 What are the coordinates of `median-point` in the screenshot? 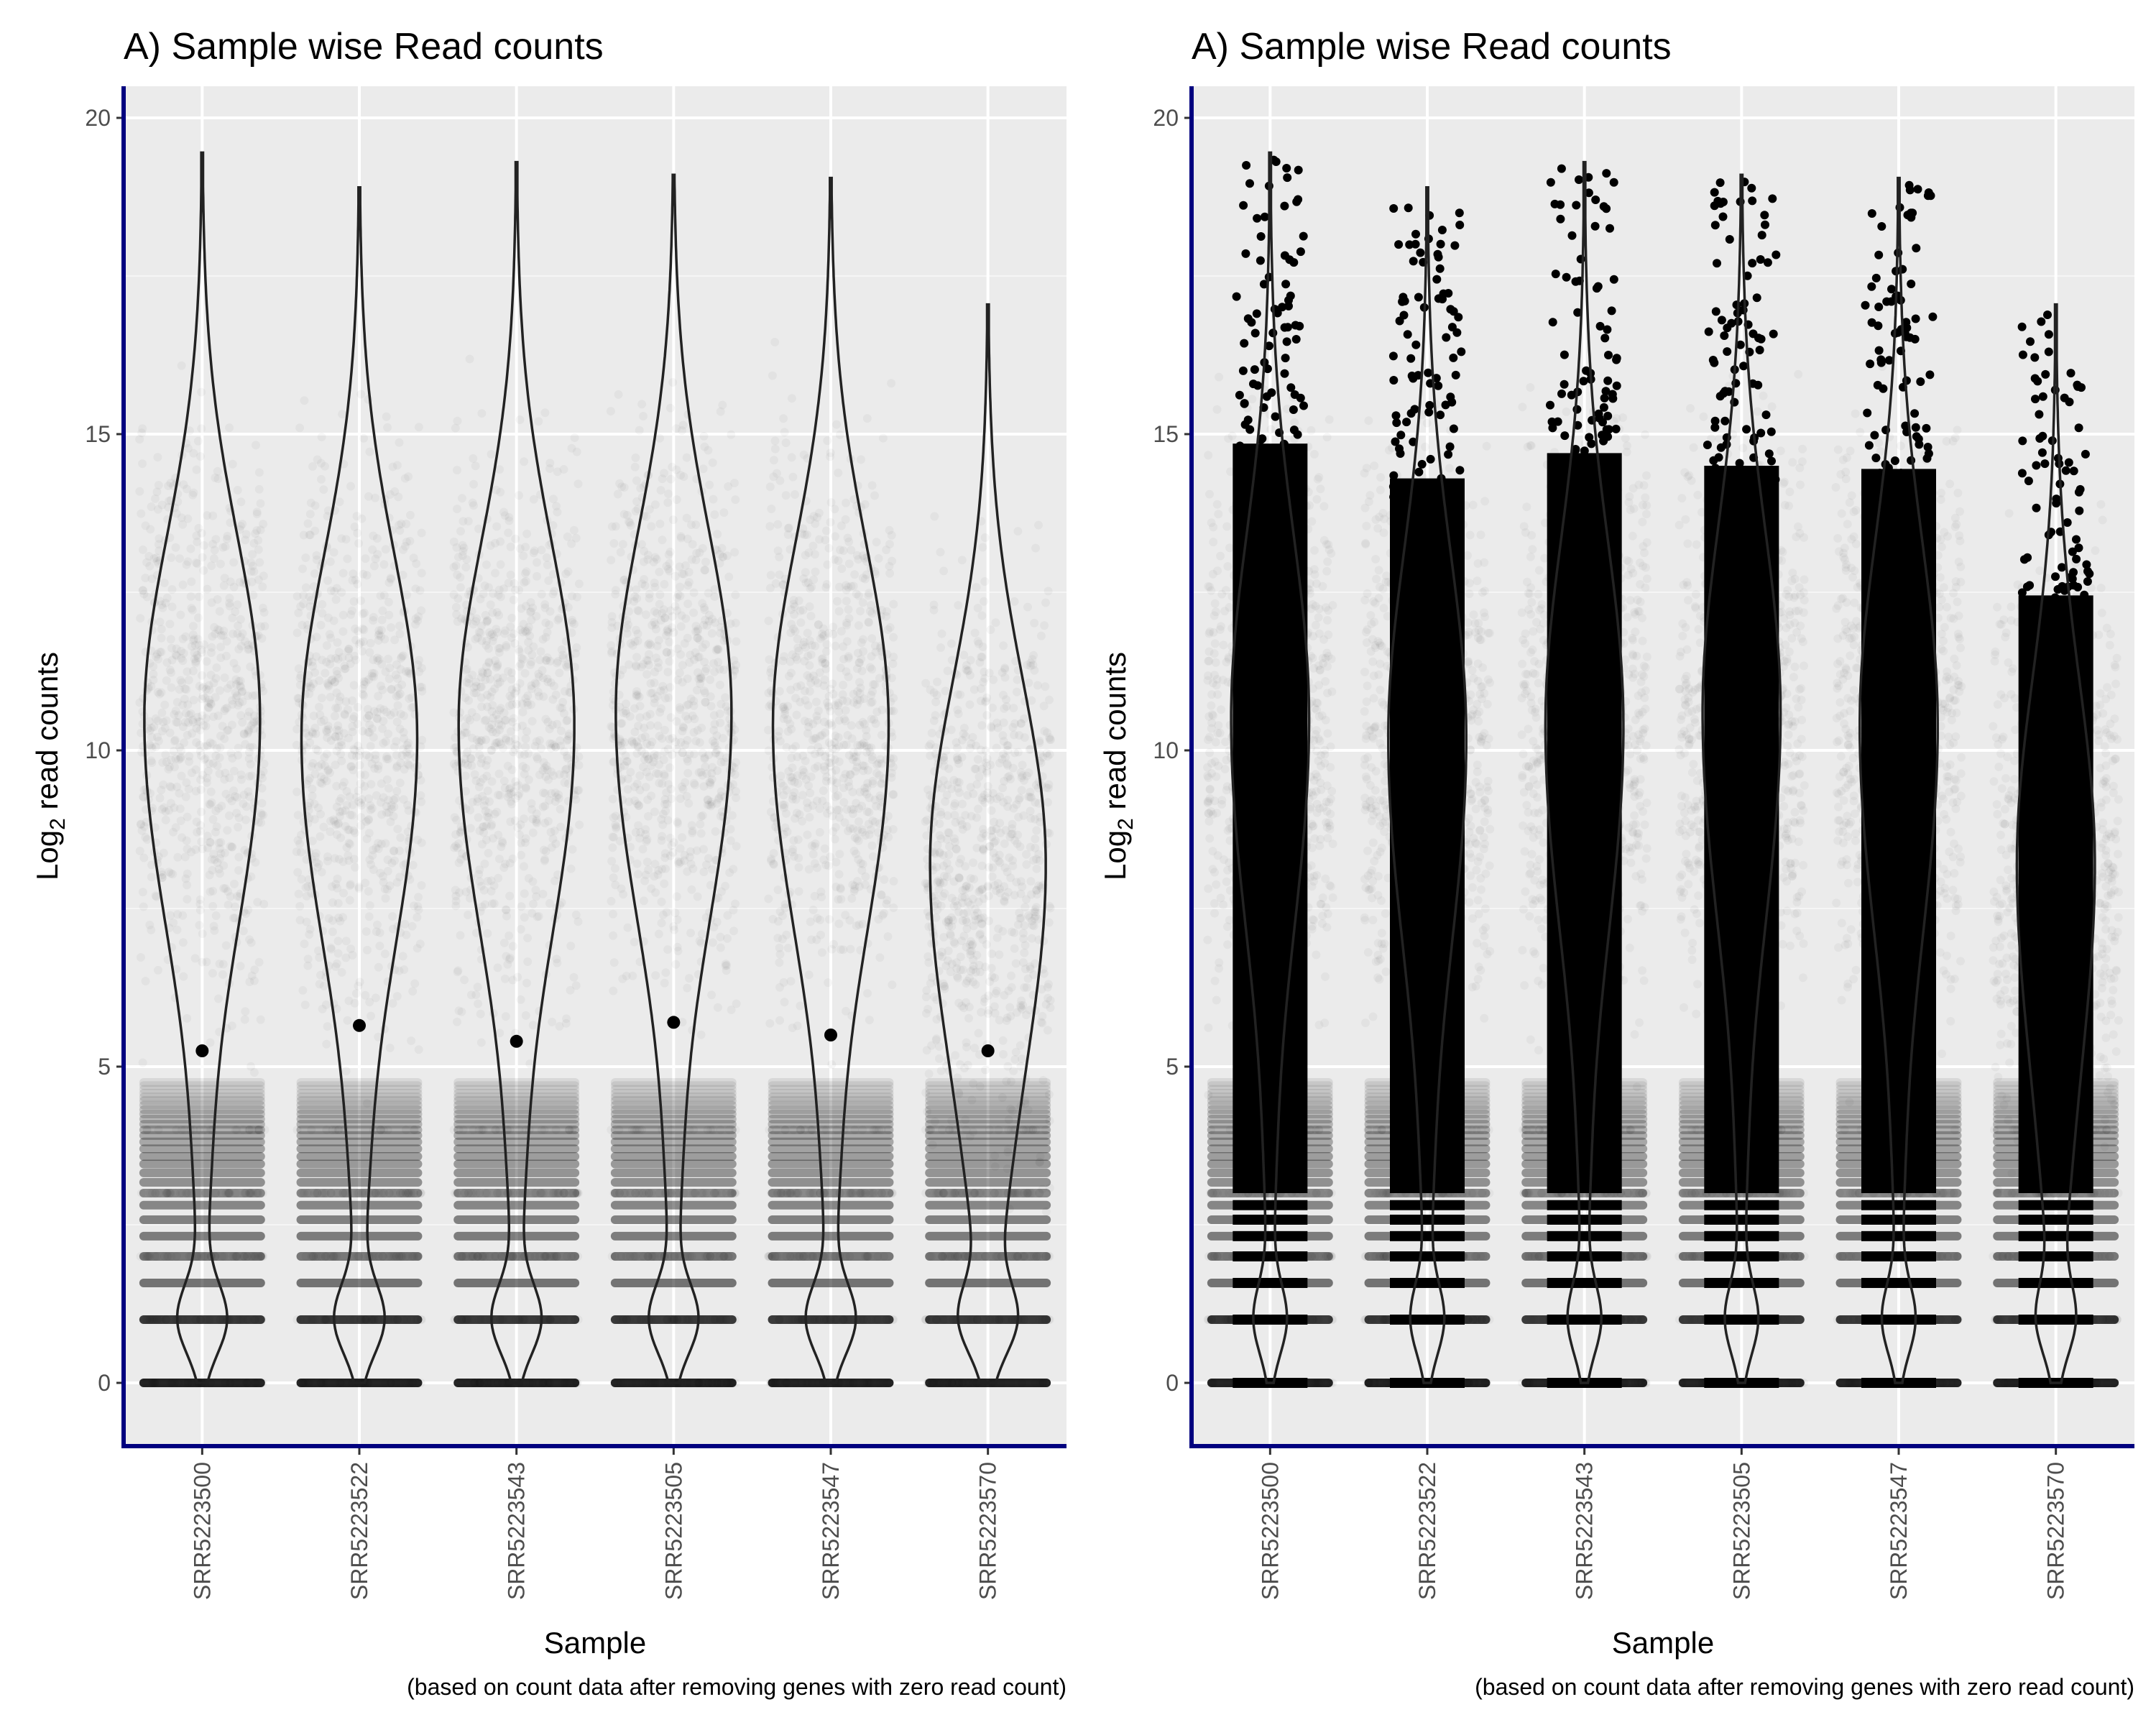 It's located at (674, 1022).